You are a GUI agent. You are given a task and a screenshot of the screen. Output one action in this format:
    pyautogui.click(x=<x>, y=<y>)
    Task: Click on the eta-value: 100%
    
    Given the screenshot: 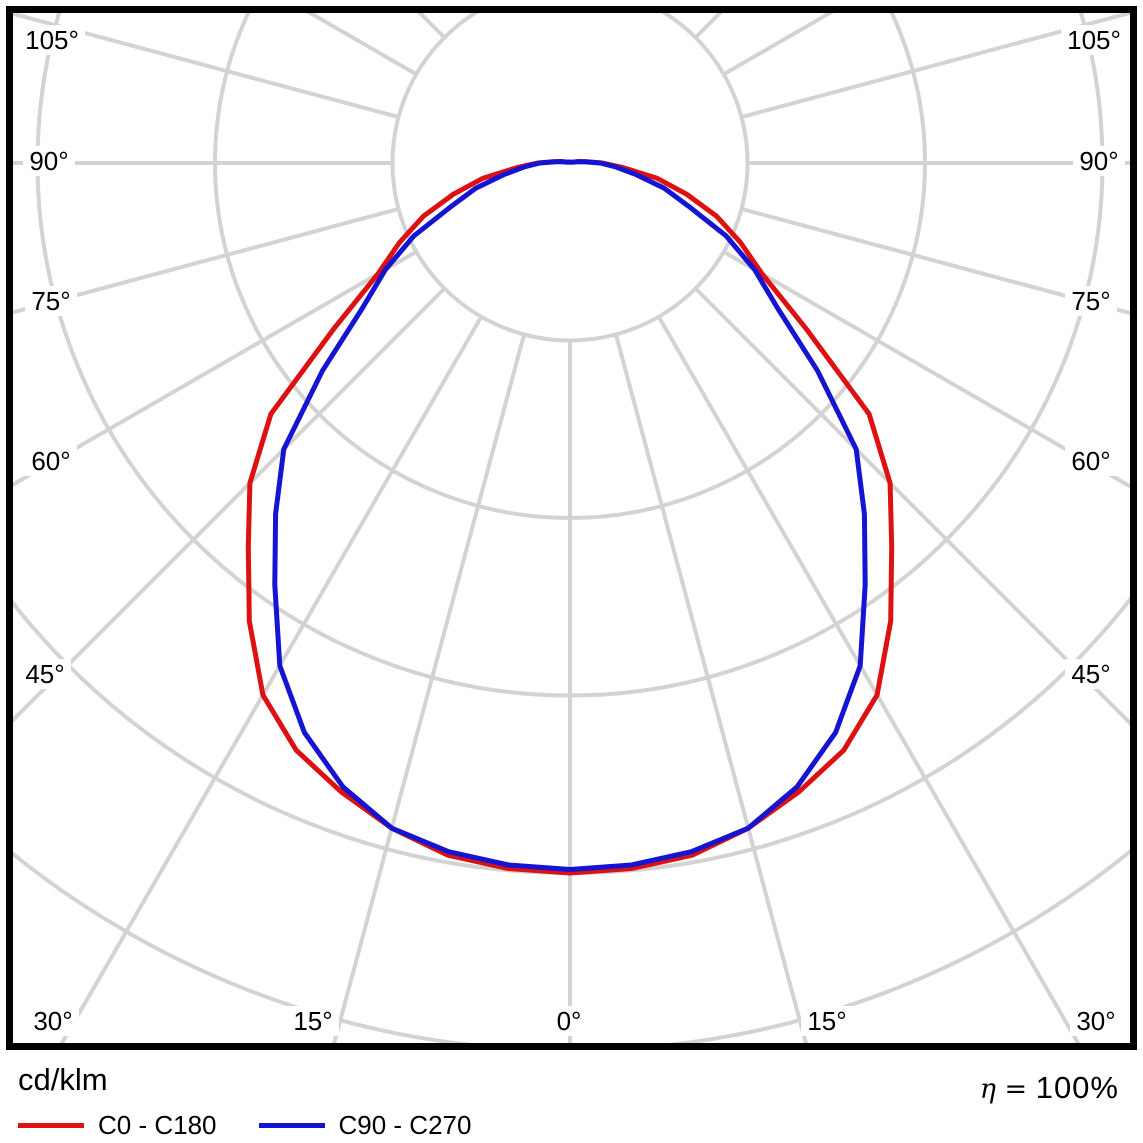 What is the action you would take?
    pyautogui.click(x=1077, y=1087)
    